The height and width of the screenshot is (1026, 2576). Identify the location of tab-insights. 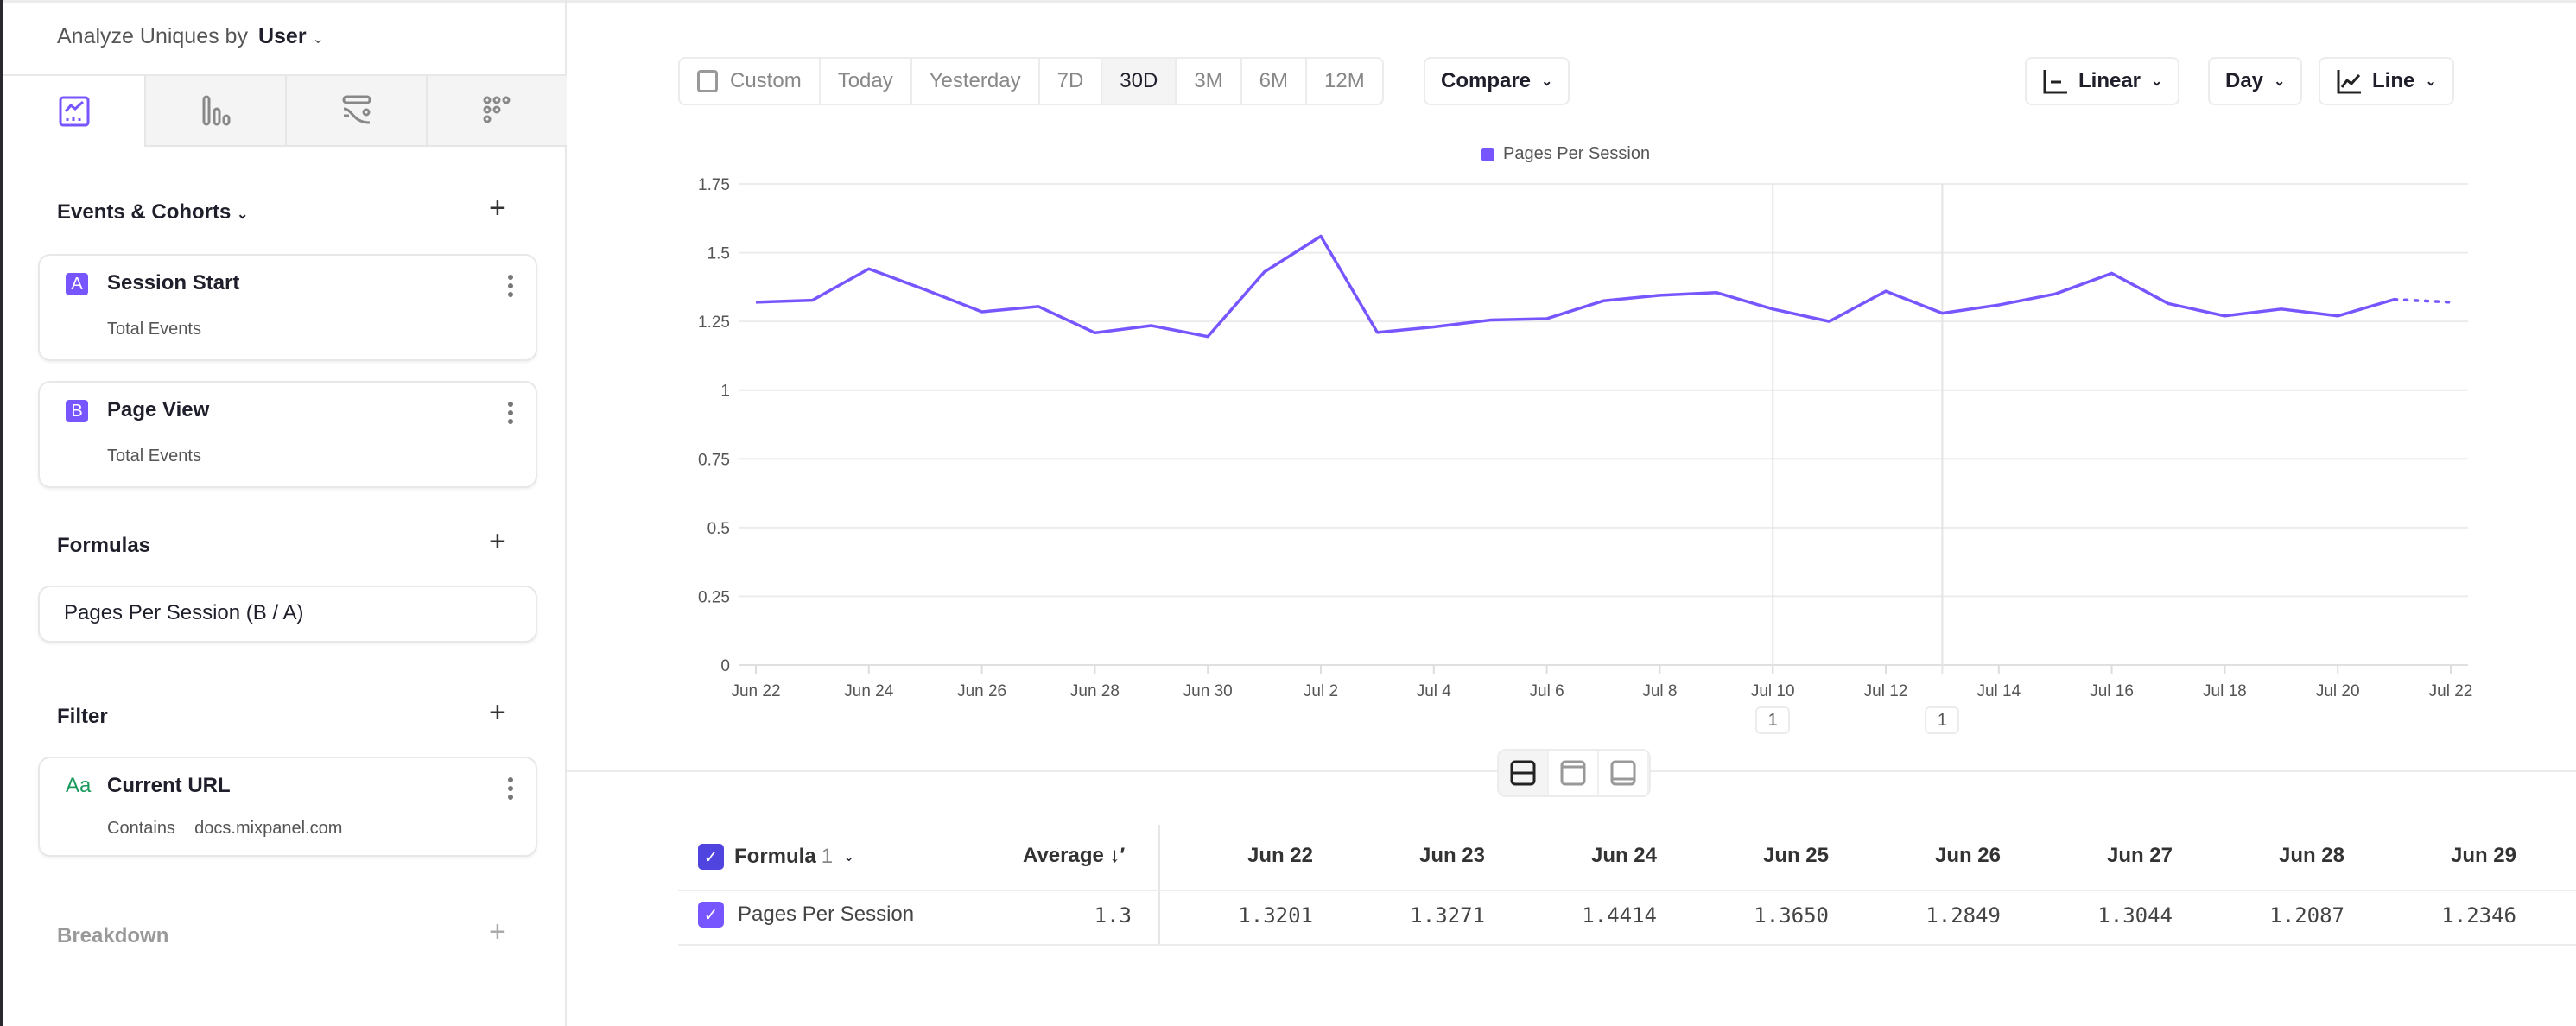
(73, 111).